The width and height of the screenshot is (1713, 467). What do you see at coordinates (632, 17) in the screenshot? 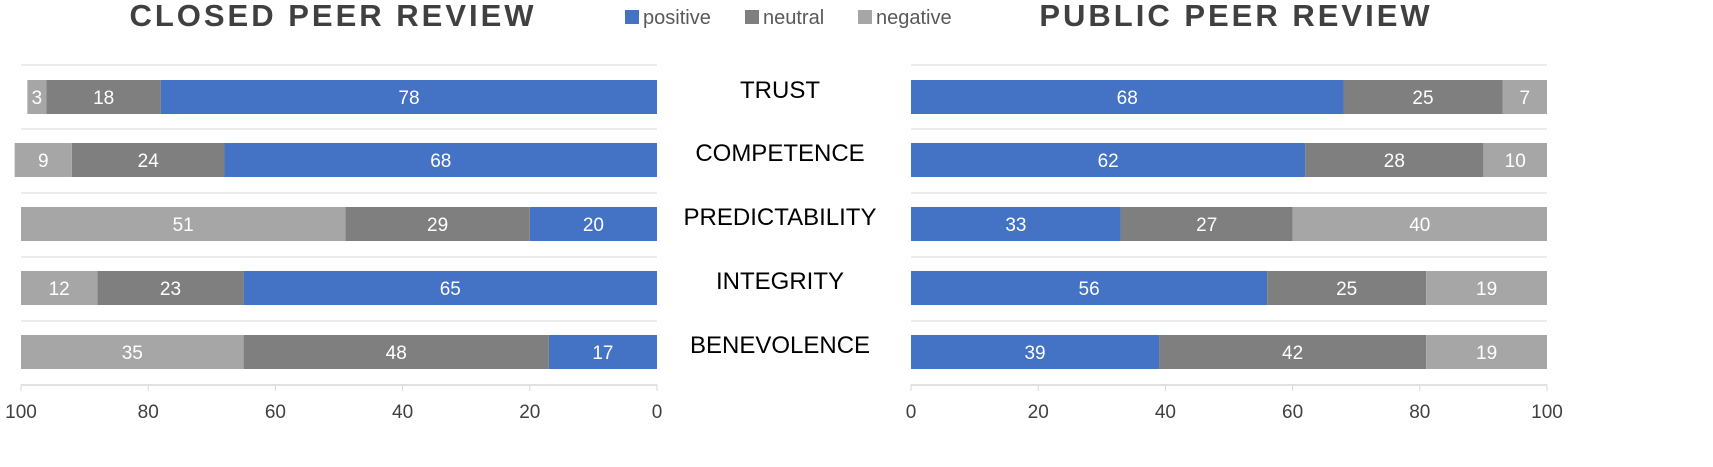
I see `legend-swatch-positive` at bounding box center [632, 17].